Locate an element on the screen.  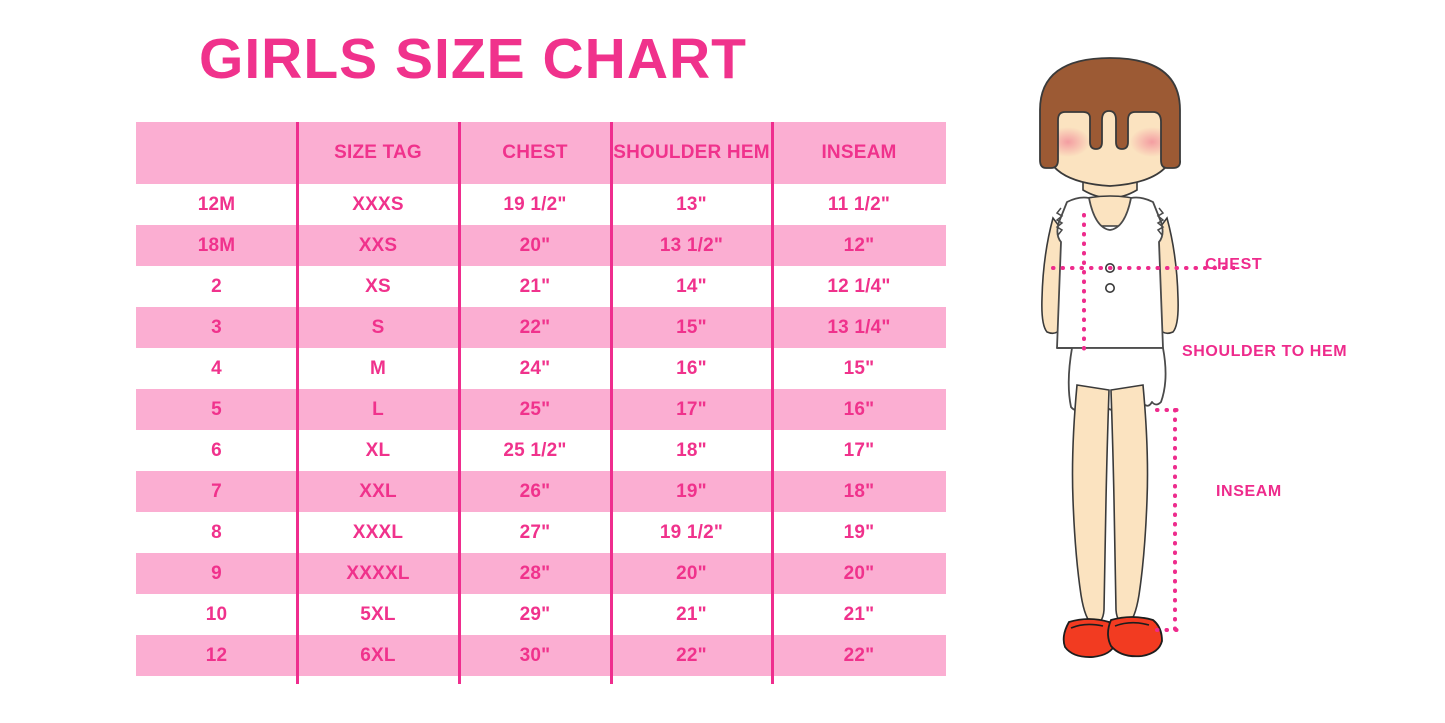
cell-chest: 29" is located at coordinates (535, 614).